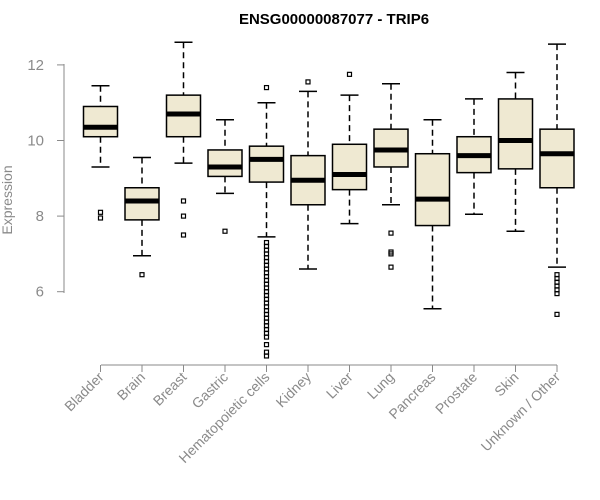  What do you see at coordinates (521, 412) in the screenshot?
I see `x-tick-label: Unknown / Other` at bounding box center [521, 412].